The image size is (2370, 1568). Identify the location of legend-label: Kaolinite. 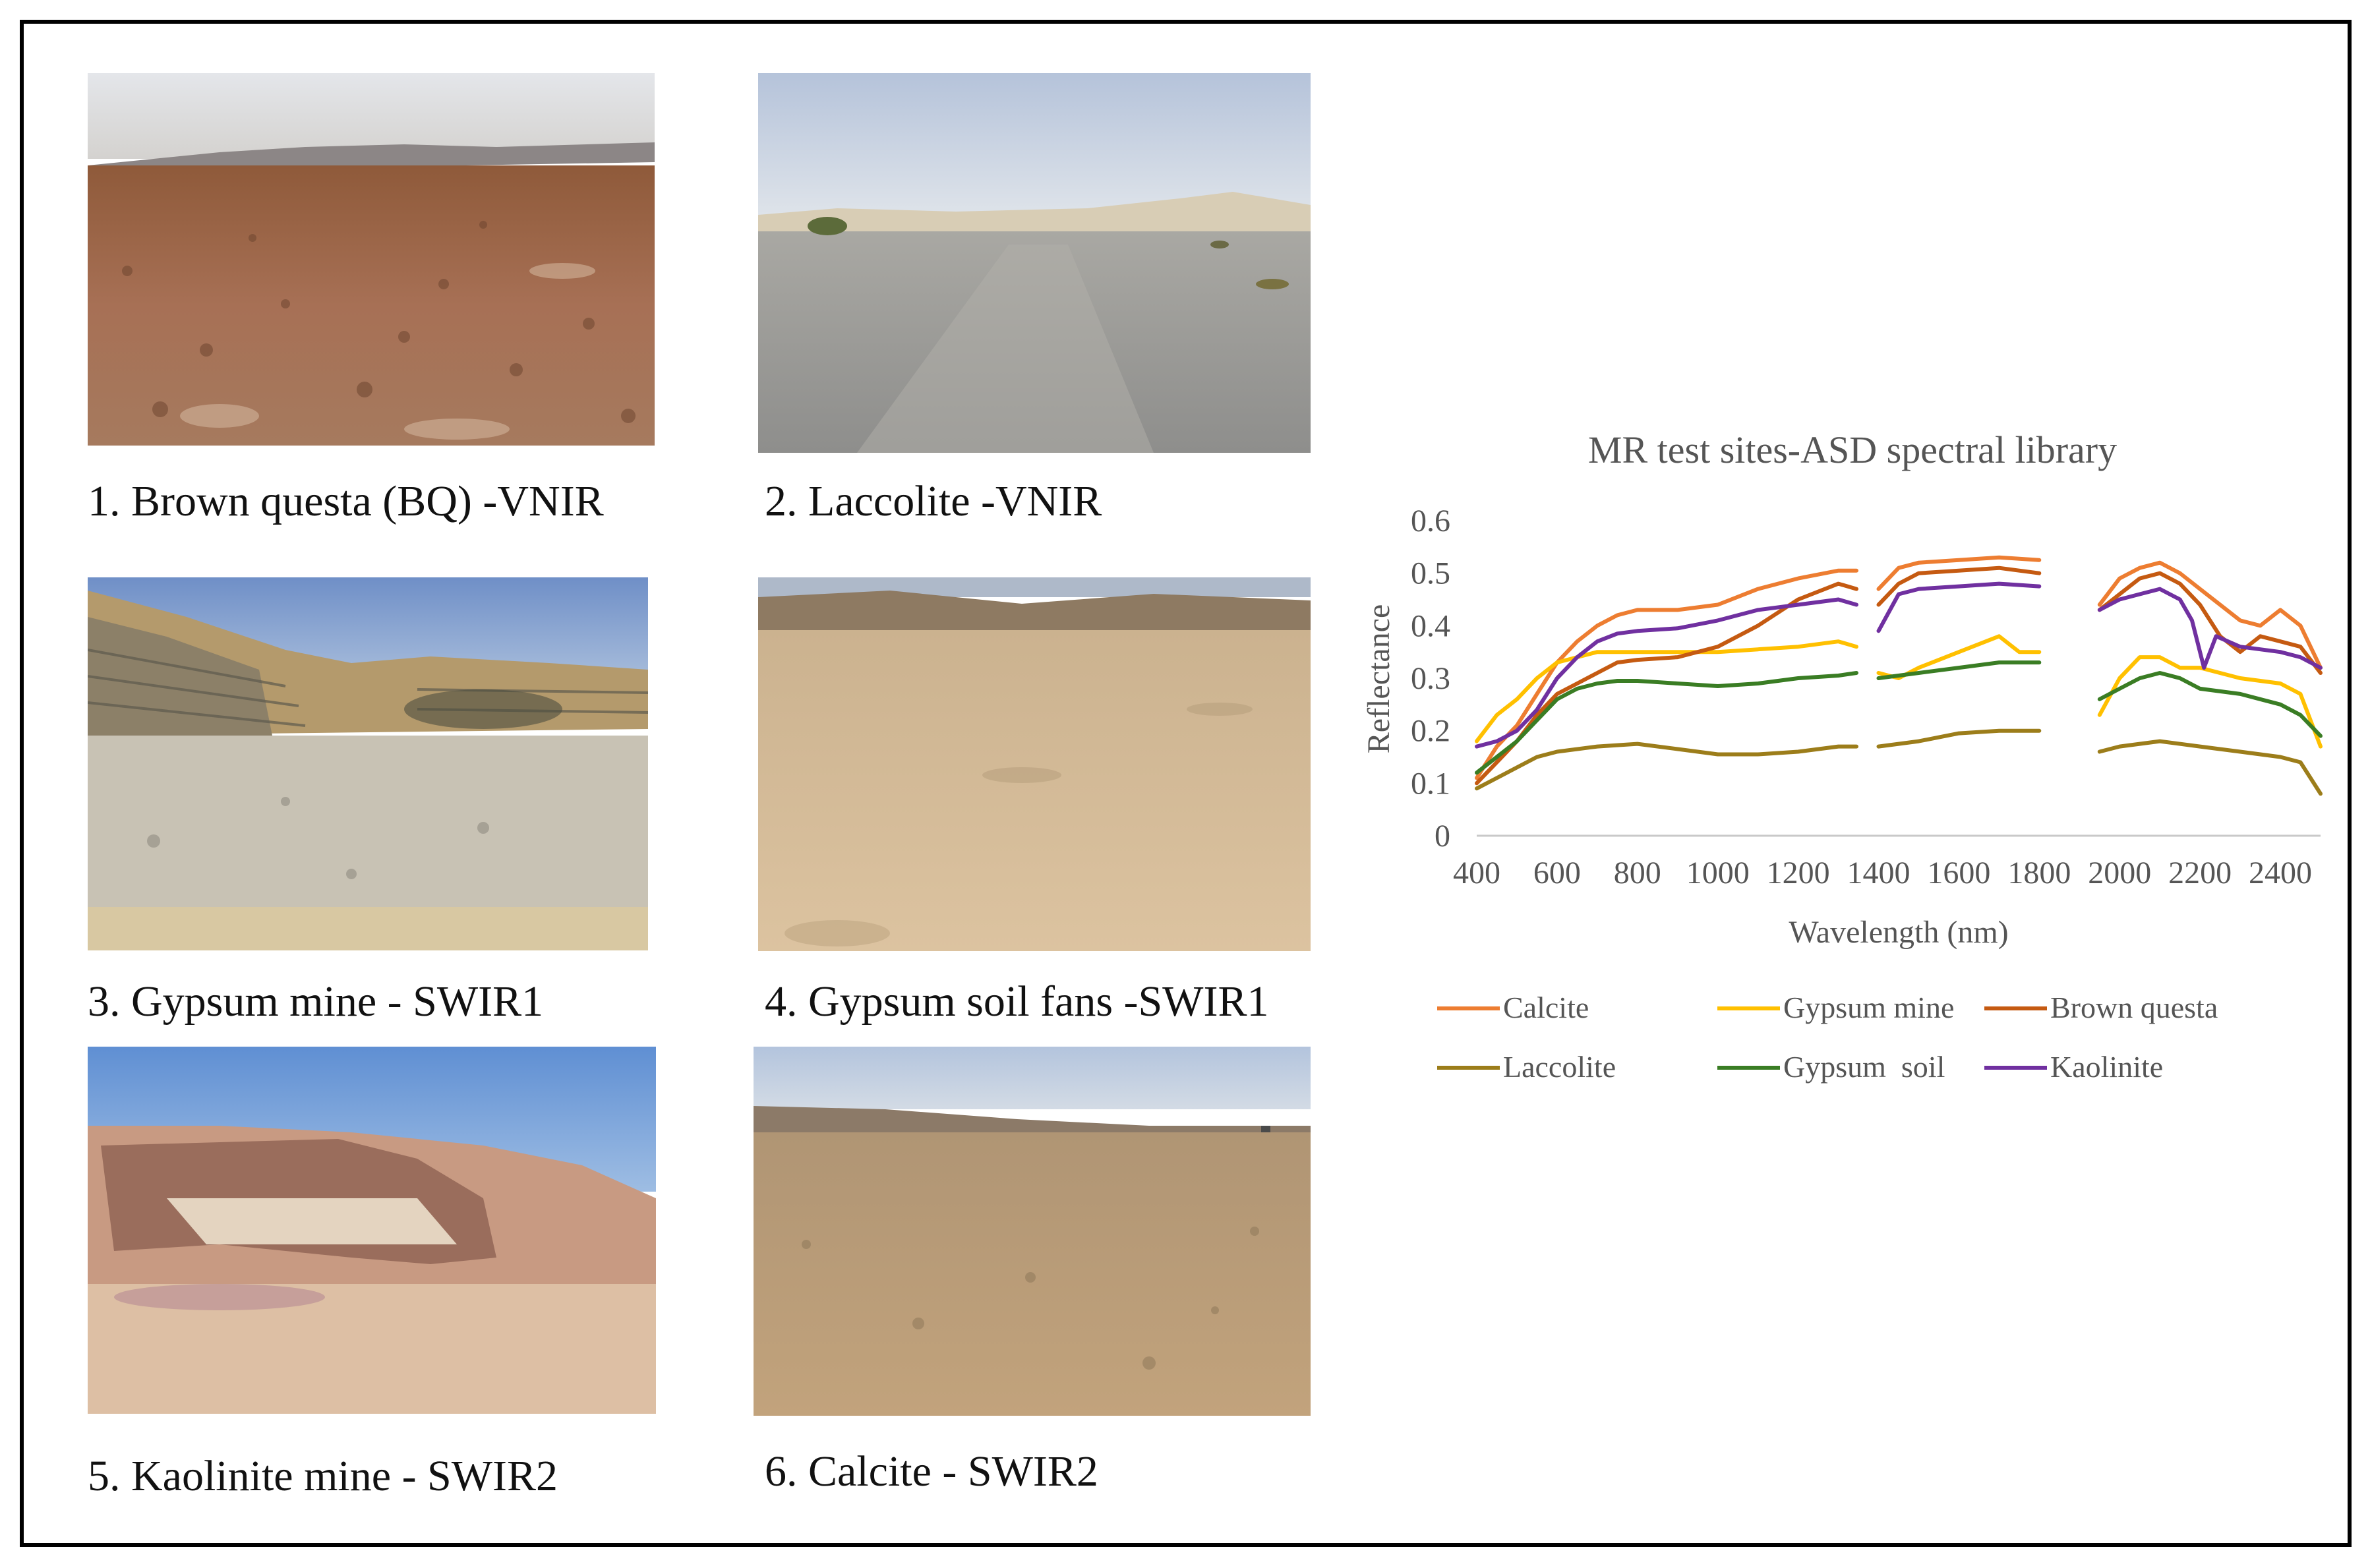
(2106, 1067).